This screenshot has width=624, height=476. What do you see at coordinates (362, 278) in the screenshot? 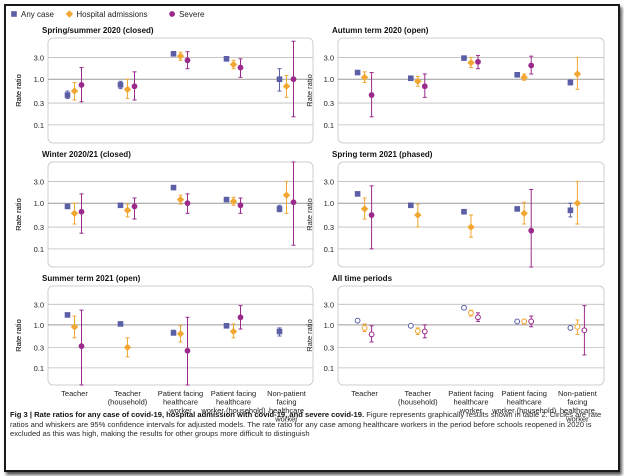
I see `panel-title: All time periods` at bounding box center [362, 278].